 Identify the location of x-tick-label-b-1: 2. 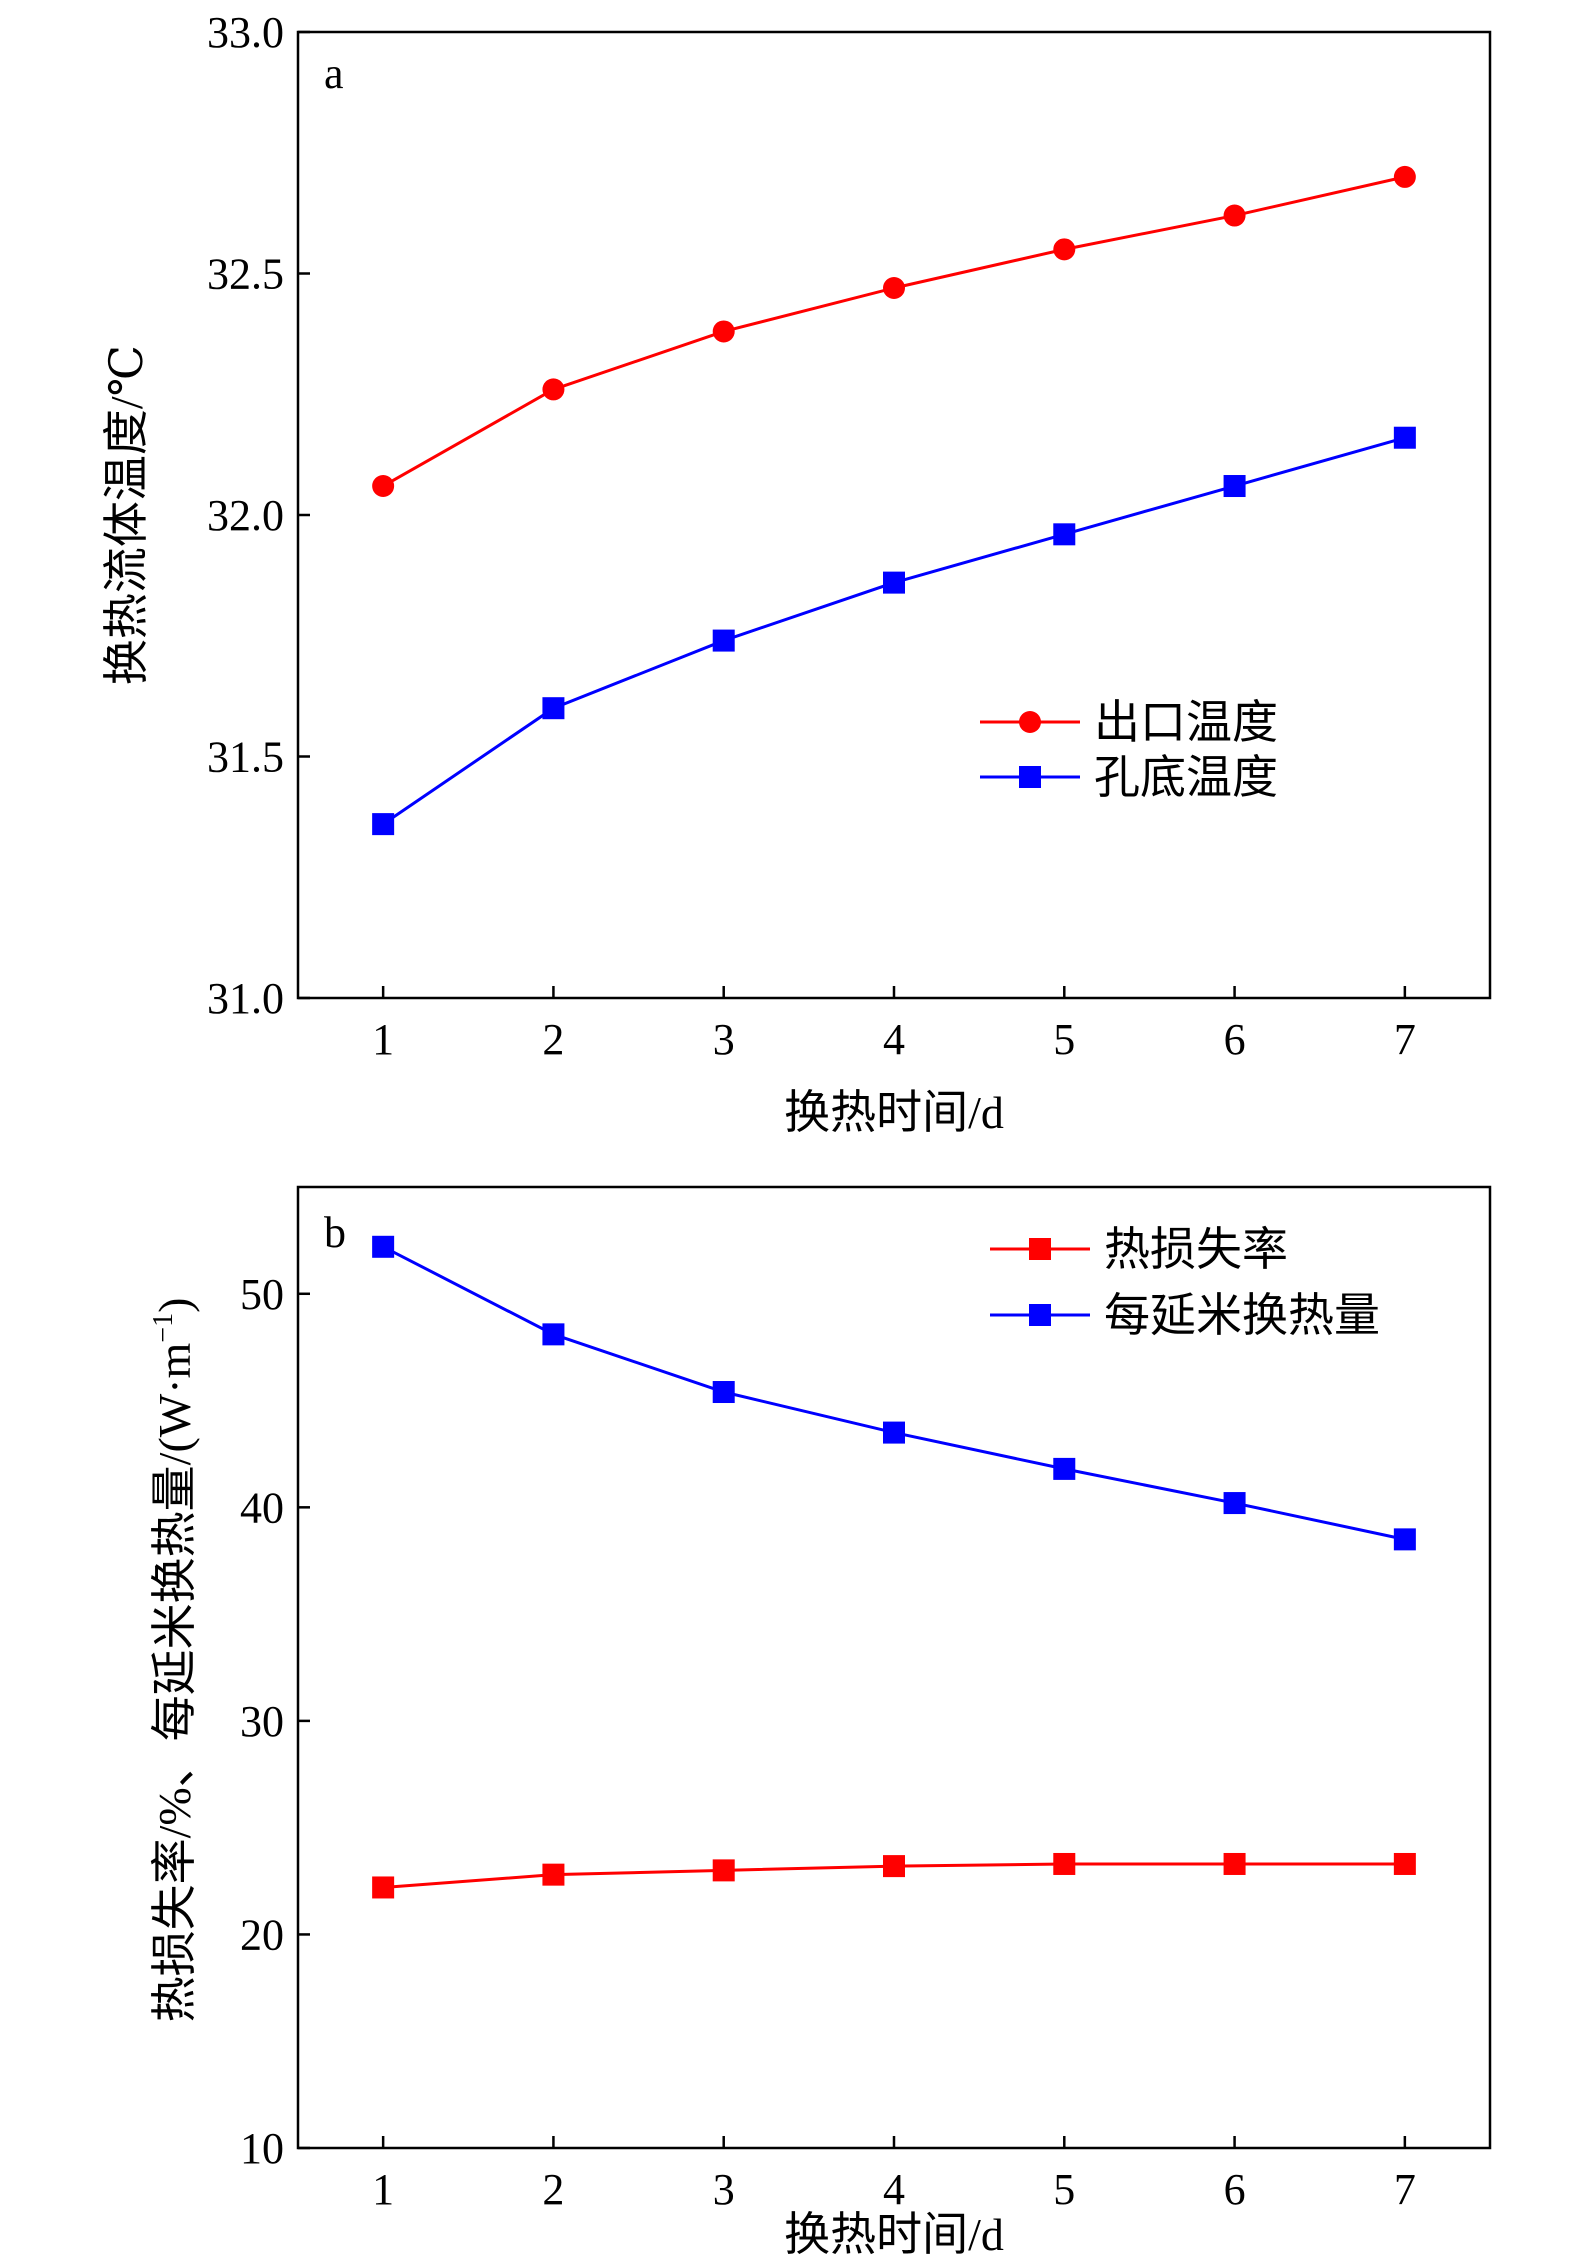
(553, 2189).